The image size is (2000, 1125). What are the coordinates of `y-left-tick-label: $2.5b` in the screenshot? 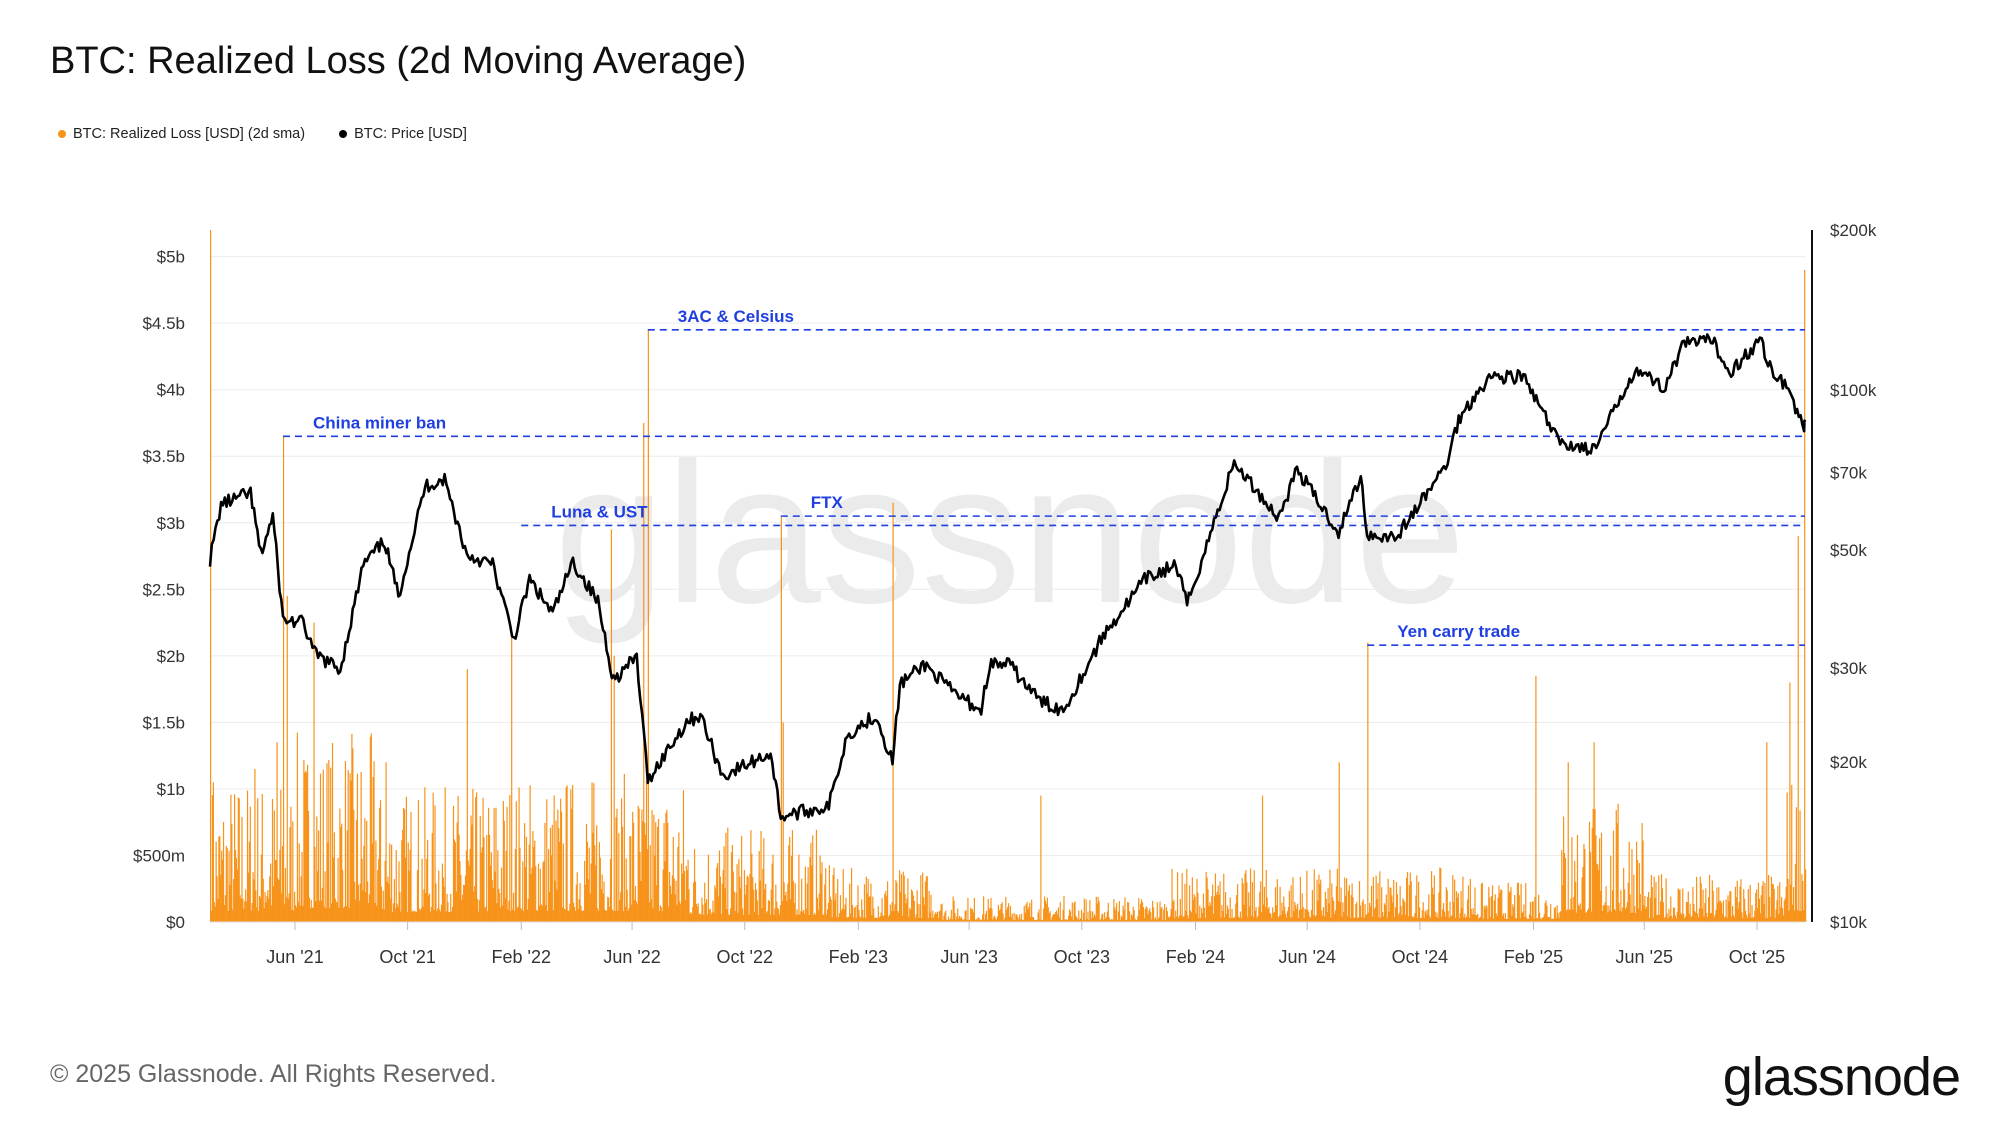 It's located at (163, 589).